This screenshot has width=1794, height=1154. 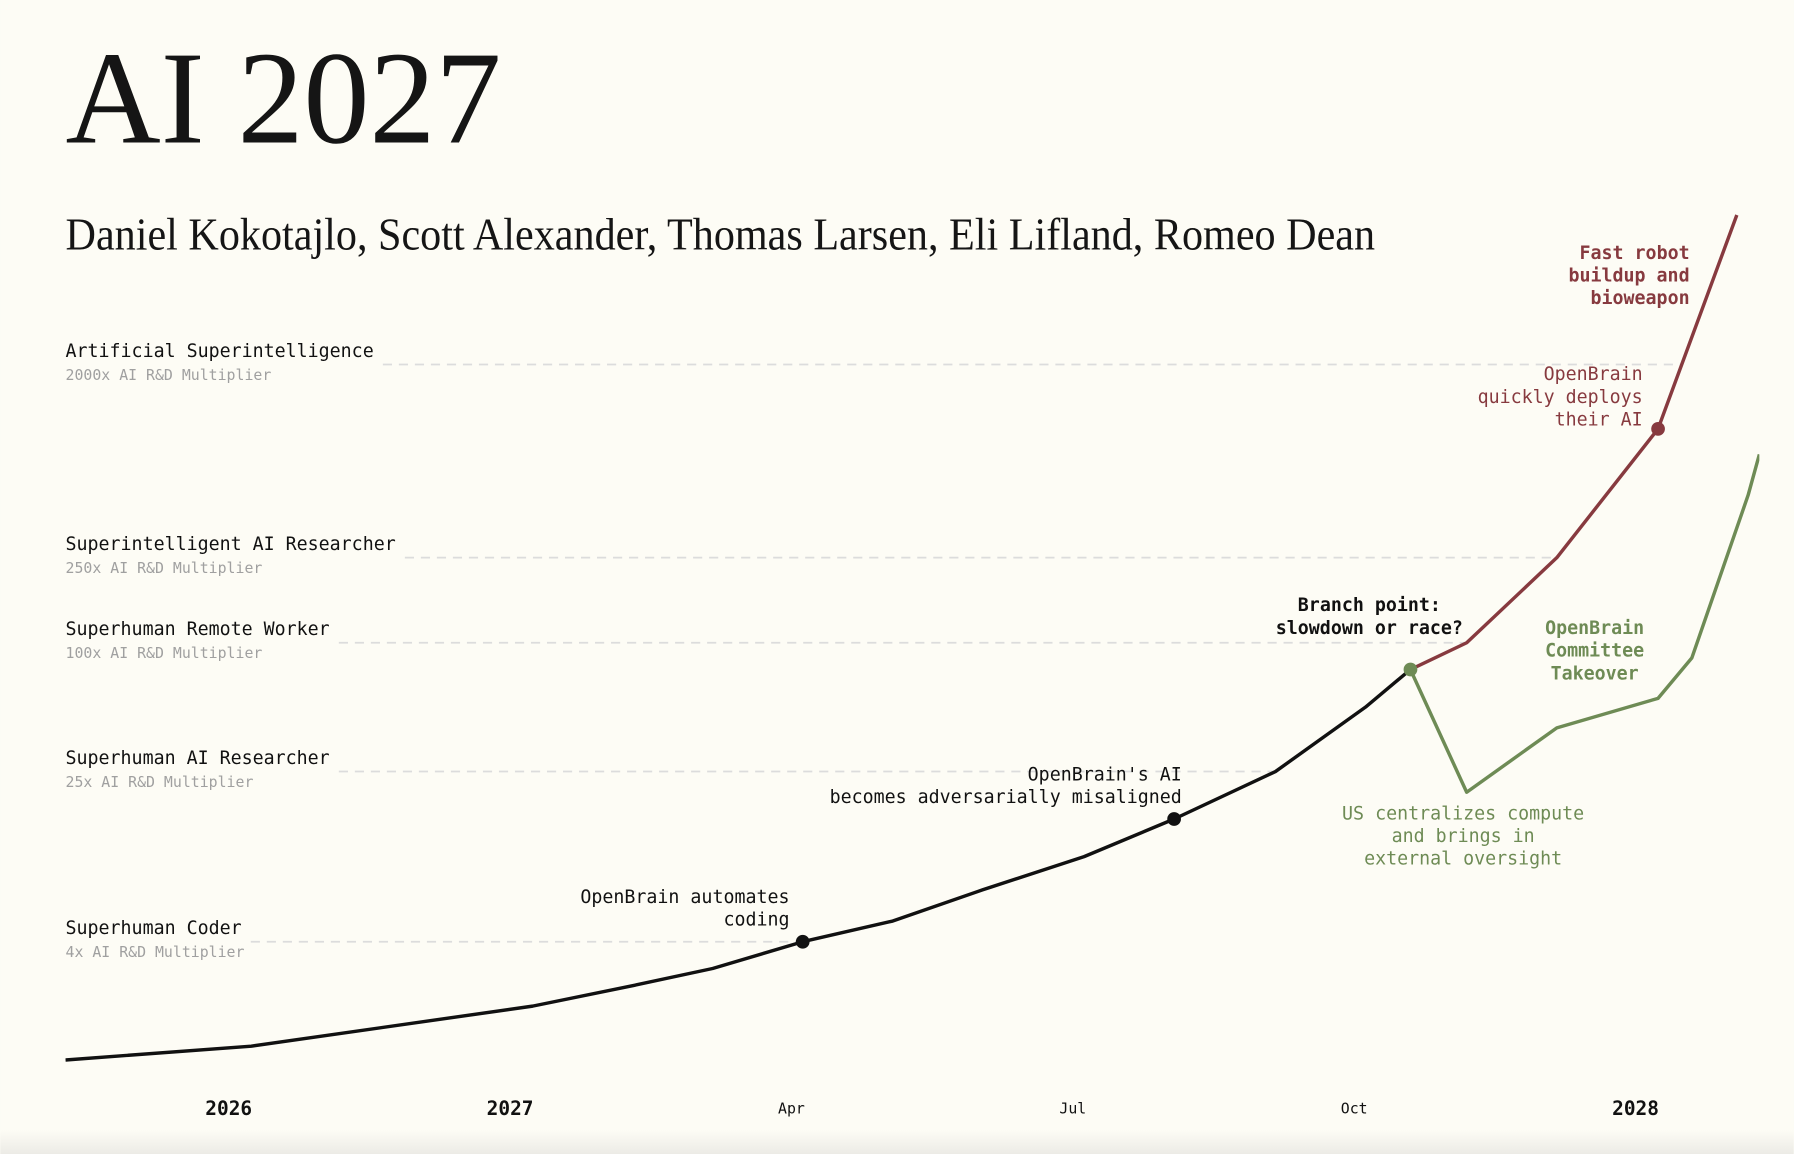 I want to click on x-tick-label: Jul, so click(x=1072, y=1108).